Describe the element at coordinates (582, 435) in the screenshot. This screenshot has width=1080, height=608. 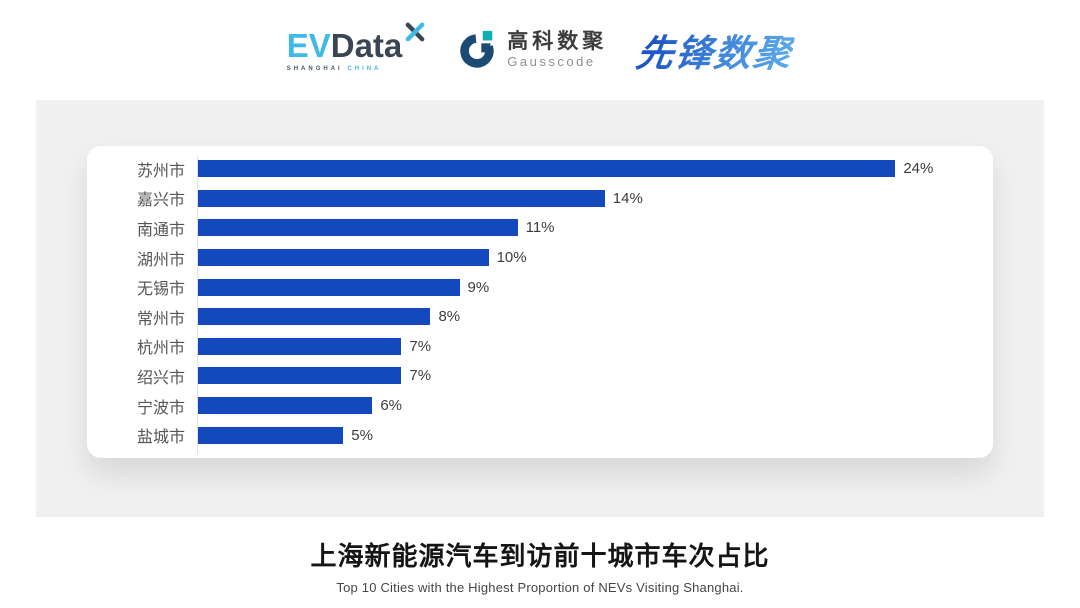
I see `bar-track: 5%` at that location.